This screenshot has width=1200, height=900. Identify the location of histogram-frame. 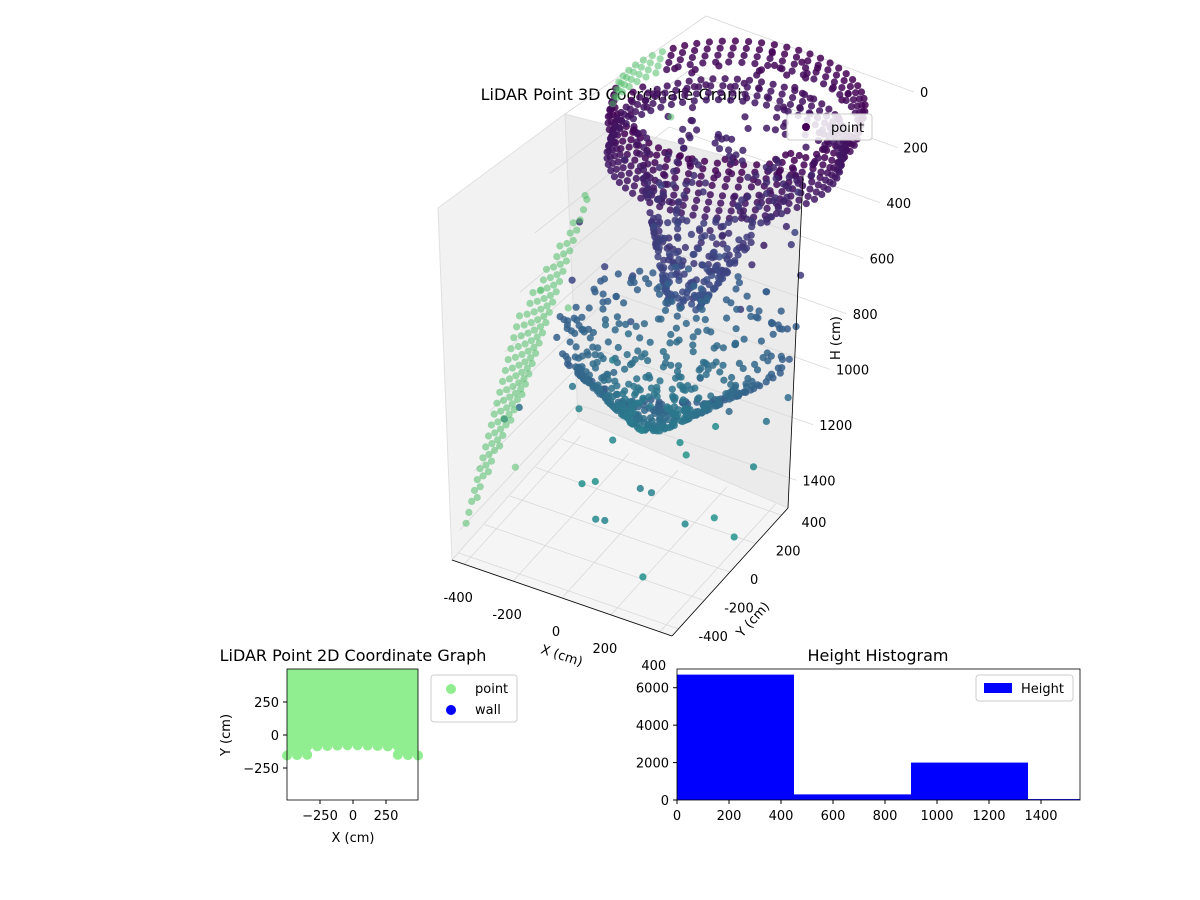
(878, 734).